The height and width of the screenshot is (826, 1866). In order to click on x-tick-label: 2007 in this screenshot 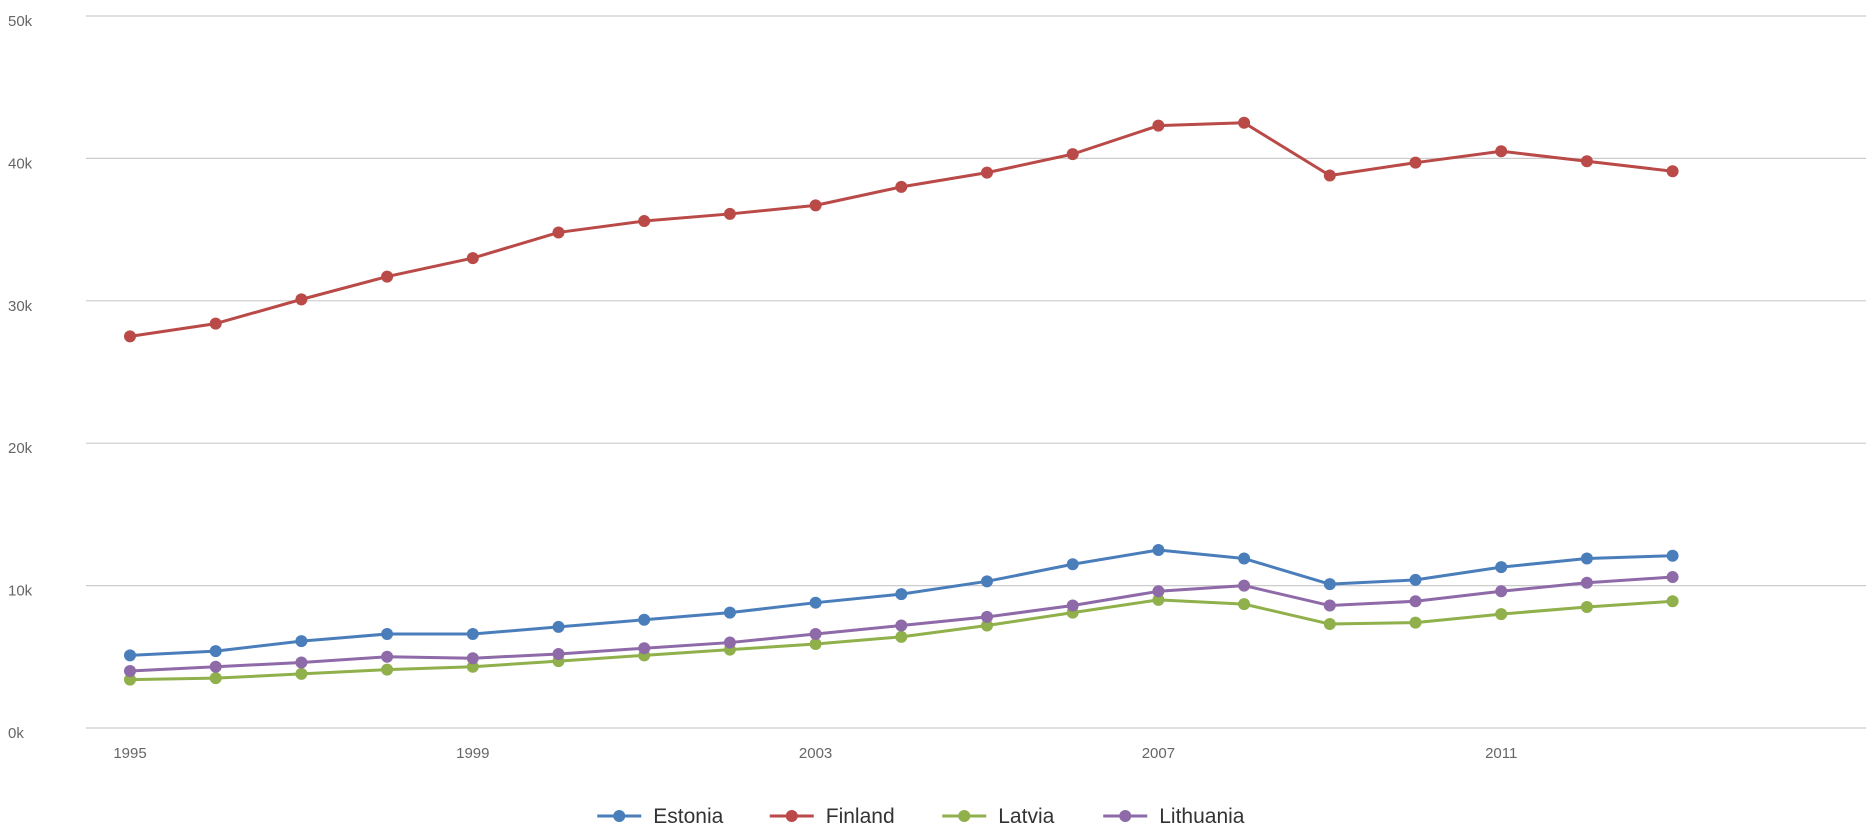, I will do `click(1158, 753)`.